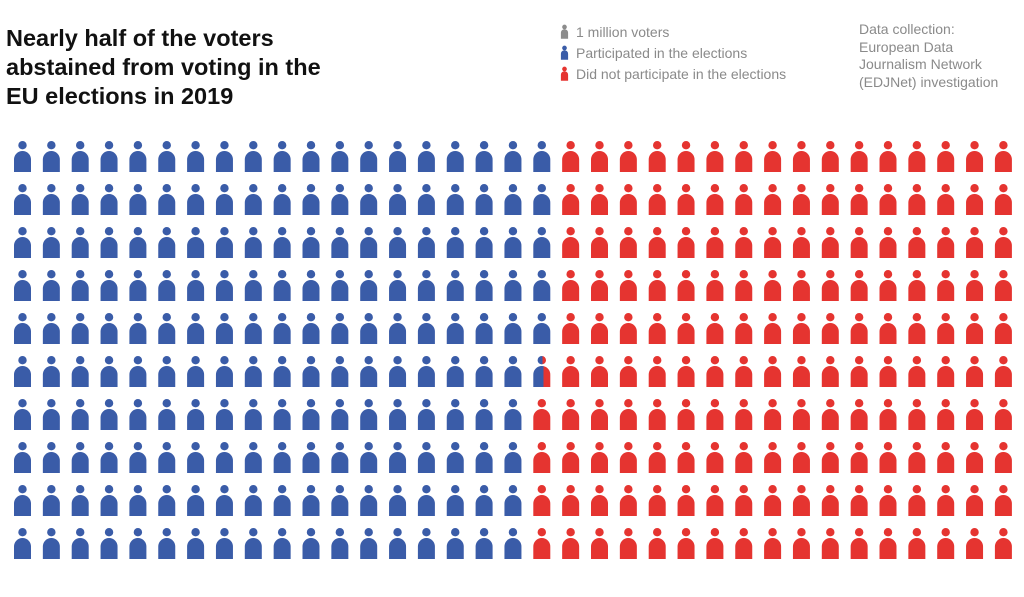 The image size is (1024, 597). What do you see at coordinates (662, 52) in the screenshot?
I see `legend-label-participated: Participated in the elections` at bounding box center [662, 52].